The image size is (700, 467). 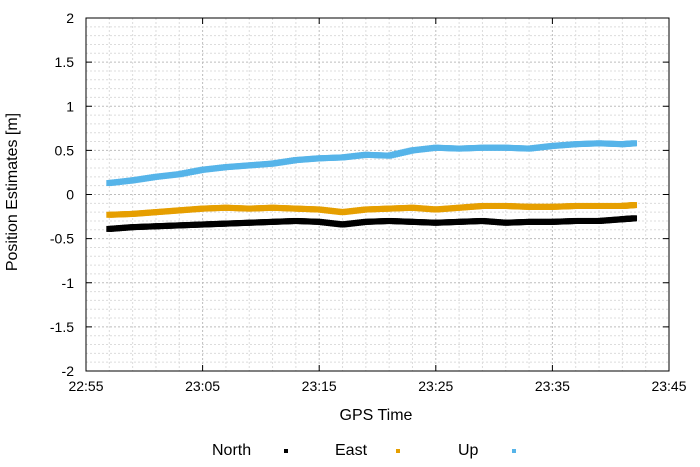 What do you see at coordinates (372, 210) in the screenshot?
I see `series-east` at bounding box center [372, 210].